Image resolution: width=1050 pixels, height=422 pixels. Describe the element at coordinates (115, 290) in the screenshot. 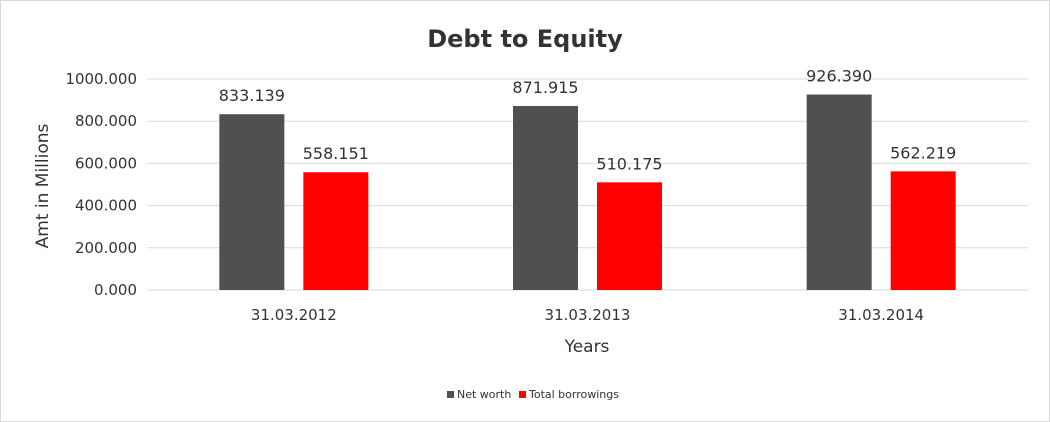

I see `y-tick-label: 0.000` at that location.